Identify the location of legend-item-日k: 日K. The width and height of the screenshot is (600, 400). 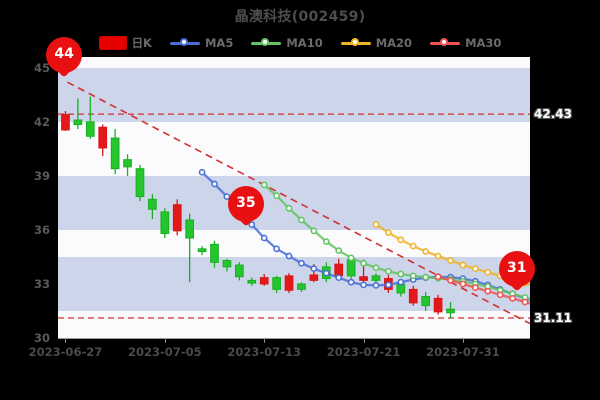
(125, 43).